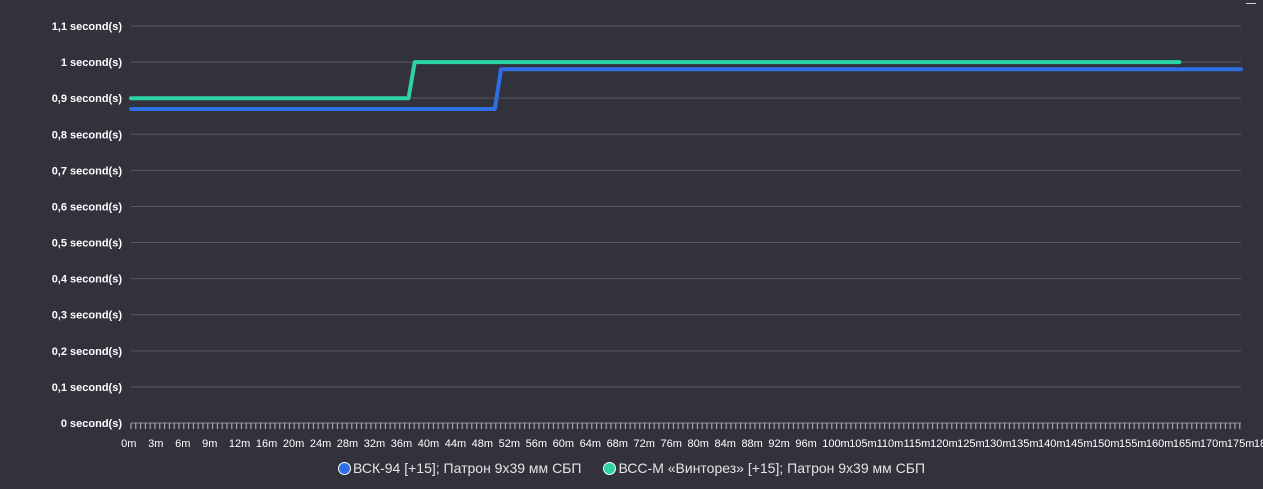 The width and height of the screenshot is (1263, 489). What do you see at coordinates (590, 444) in the screenshot?
I see `x-tick-label: 64m` at bounding box center [590, 444].